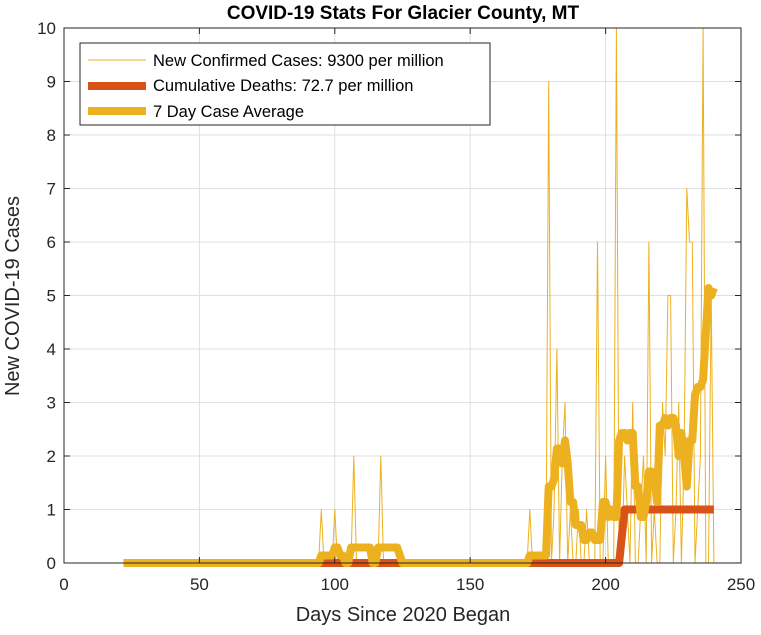 This screenshot has width=761, height=635. I want to click on x-tick-label: 150, so click(470, 584).